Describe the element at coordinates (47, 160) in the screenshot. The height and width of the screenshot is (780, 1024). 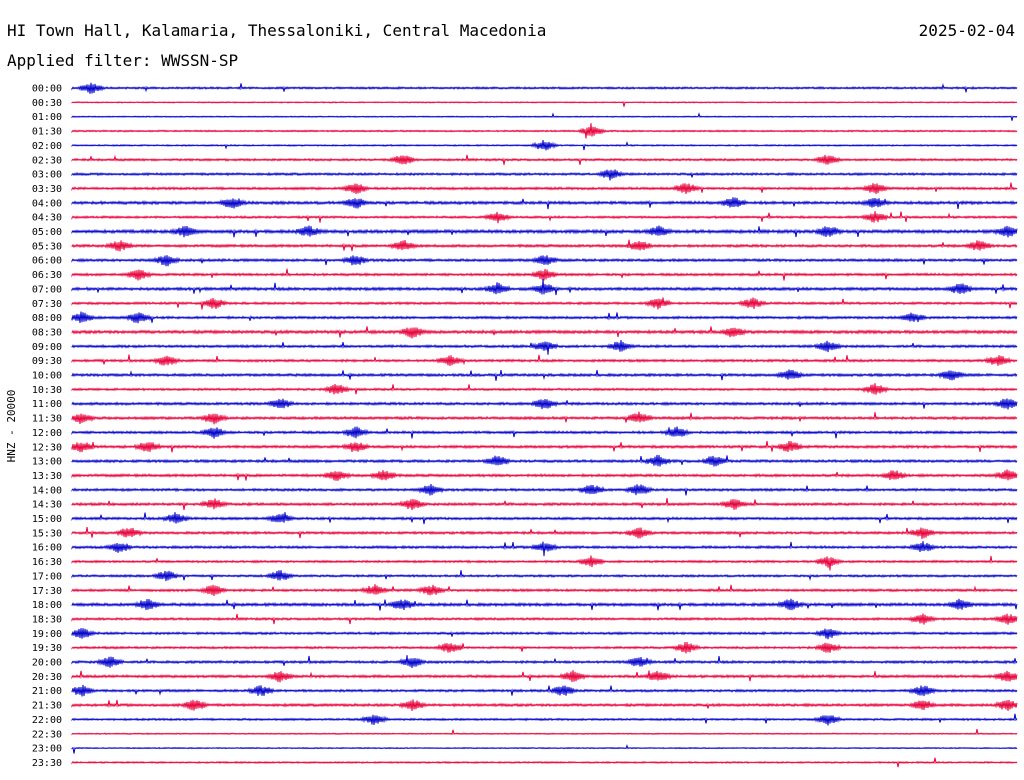
I see `time-tick-label: 02:30` at that location.